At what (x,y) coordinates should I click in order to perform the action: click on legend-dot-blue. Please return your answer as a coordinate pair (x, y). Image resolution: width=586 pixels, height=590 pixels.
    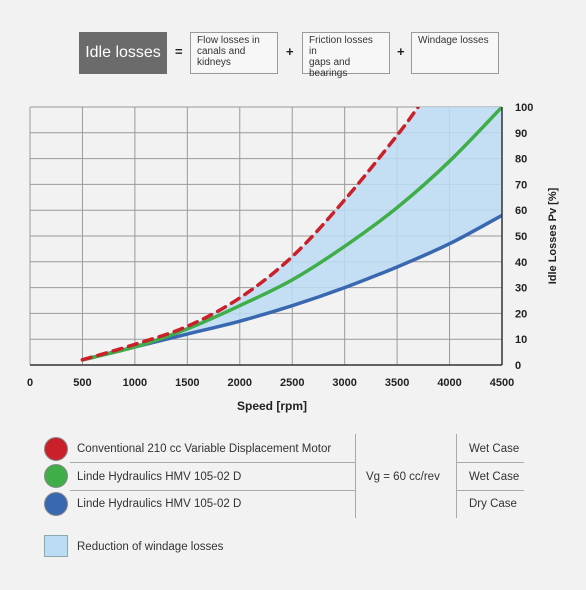
    Looking at the image, I should click on (56, 504).